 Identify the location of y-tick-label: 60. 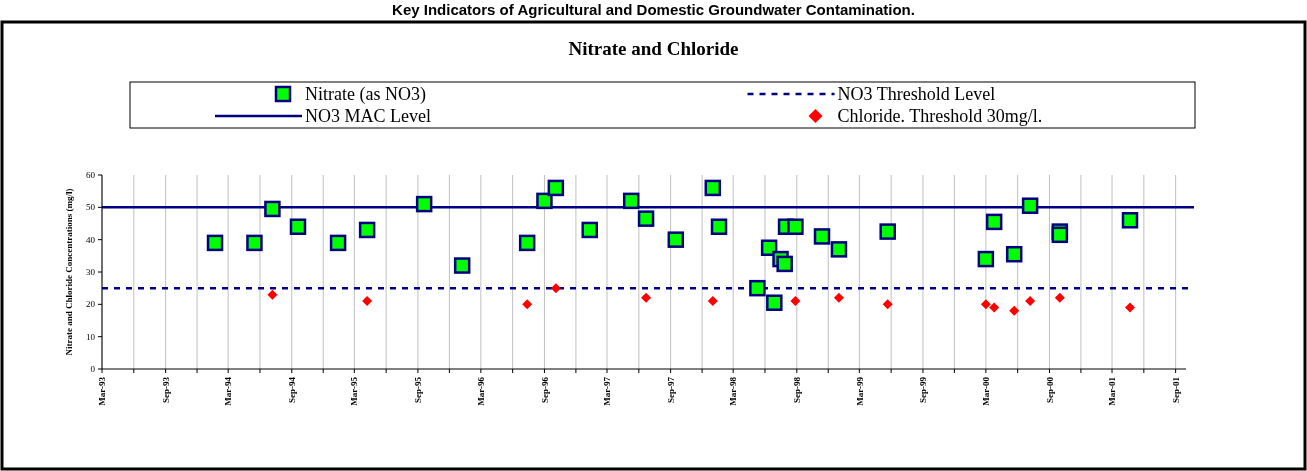
(91, 175).